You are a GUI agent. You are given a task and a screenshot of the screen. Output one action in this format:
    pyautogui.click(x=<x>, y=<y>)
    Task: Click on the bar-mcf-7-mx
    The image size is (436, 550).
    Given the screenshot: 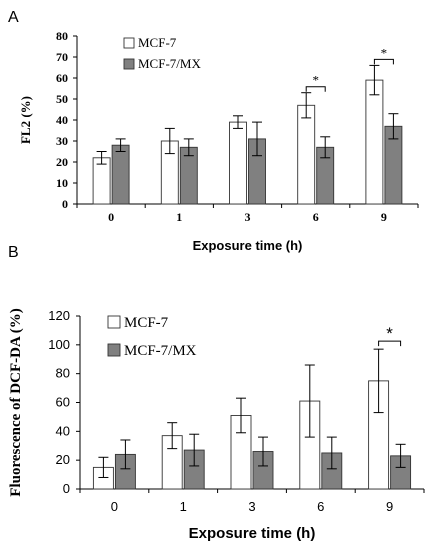 What is the action you would take?
    pyautogui.click(x=120, y=174)
    